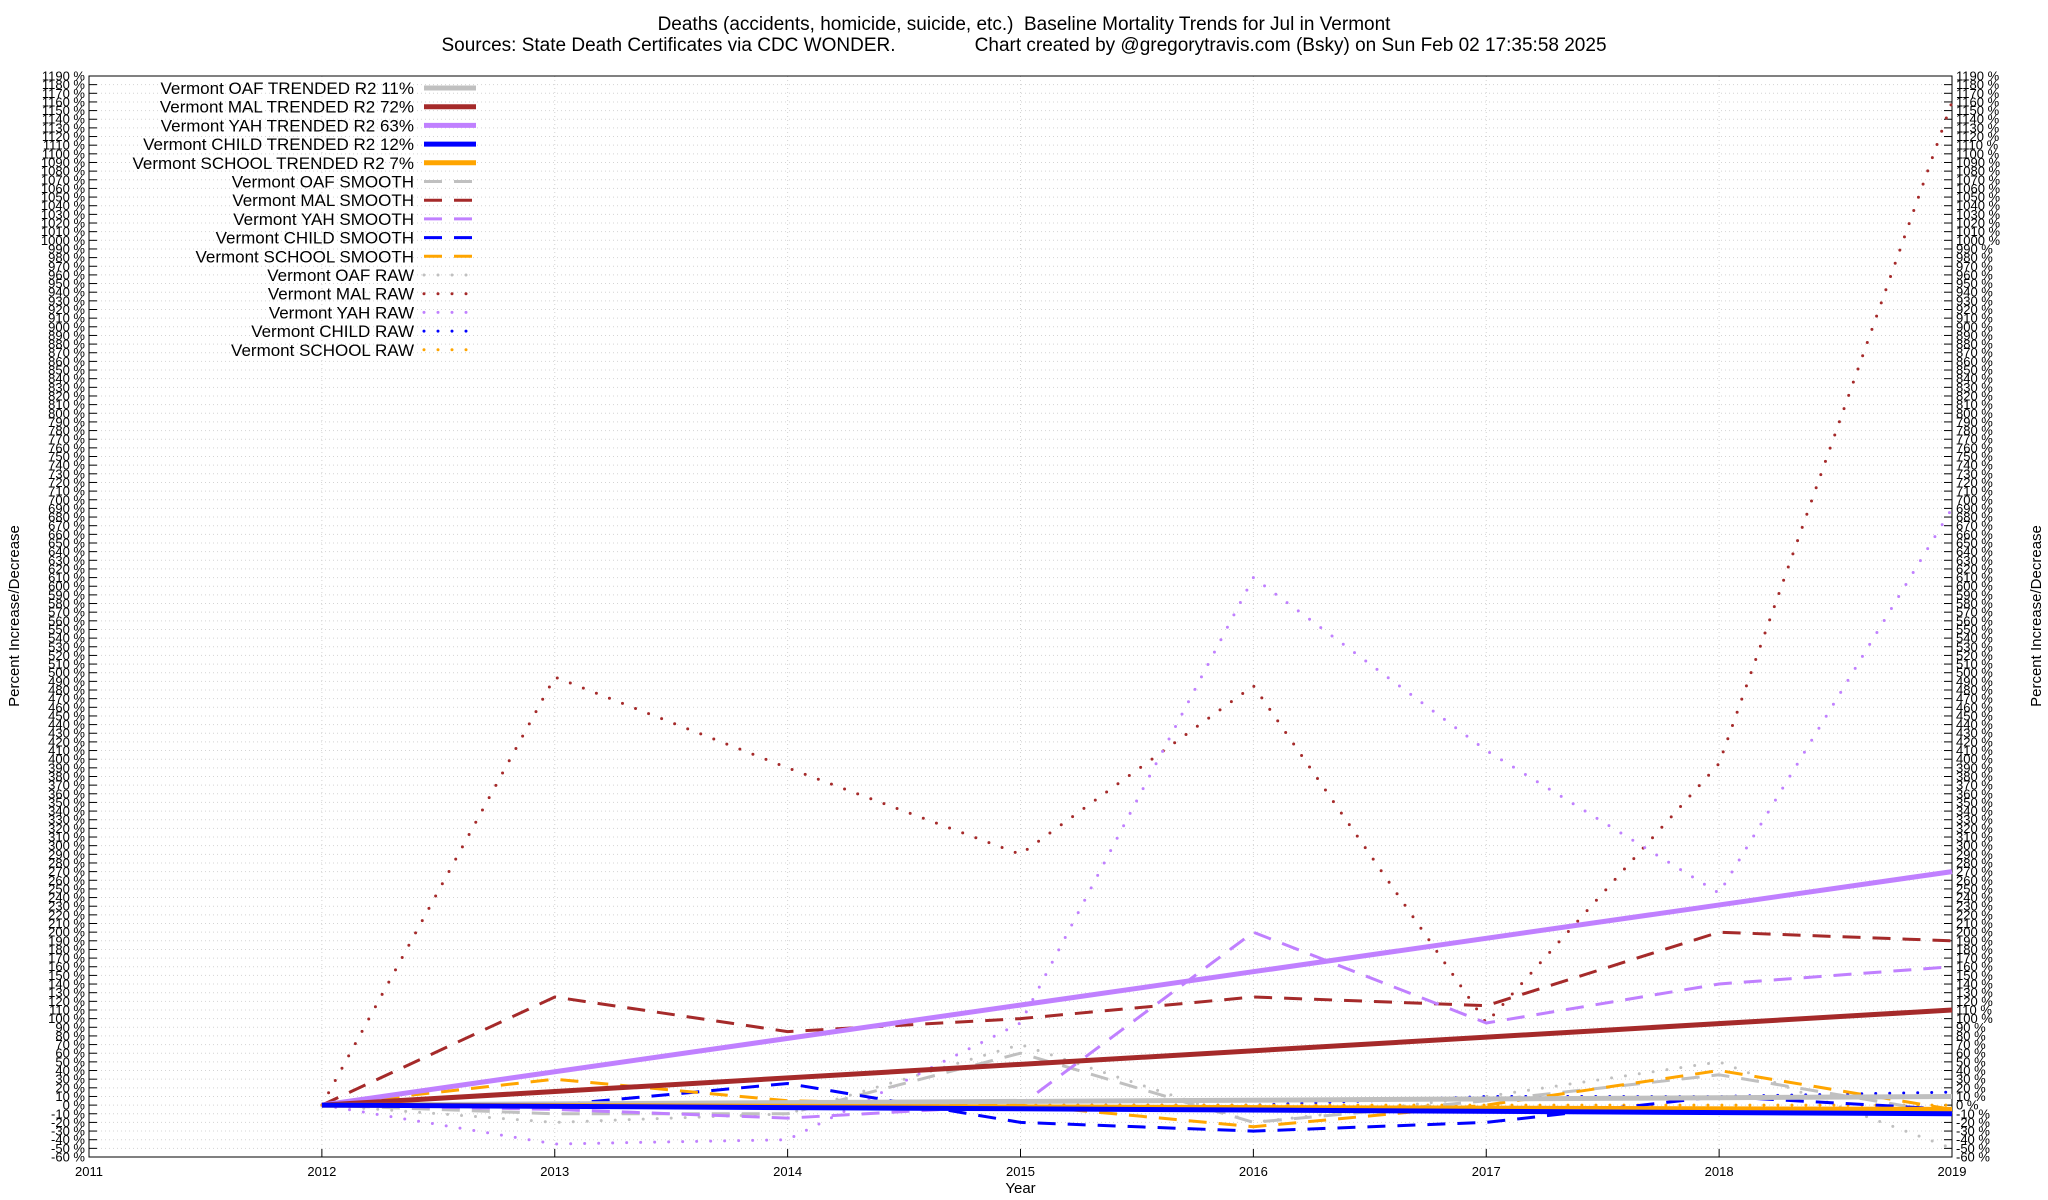 The image size is (2048, 1200). I want to click on y-tick-label: 790 %, so click(66, 421).